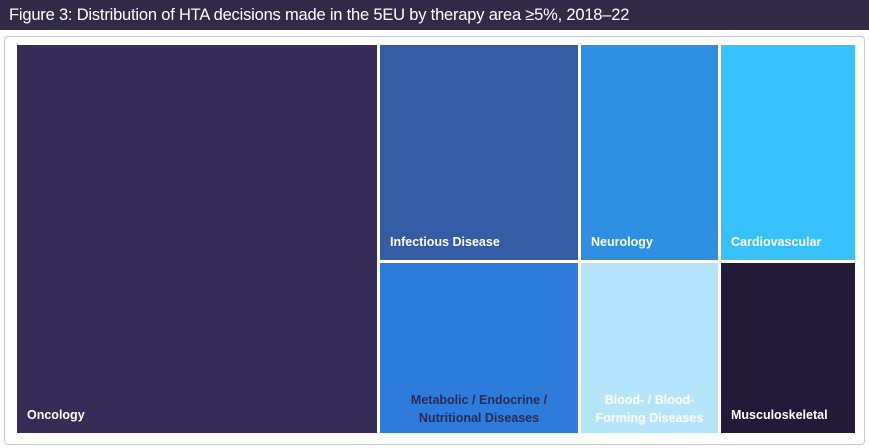 This screenshot has height=448, width=869. Describe the element at coordinates (649, 348) in the screenshot. I see `treemap-cell-blood-forming-diseases: Blood- / Blood-Forming Diseases` at that location.